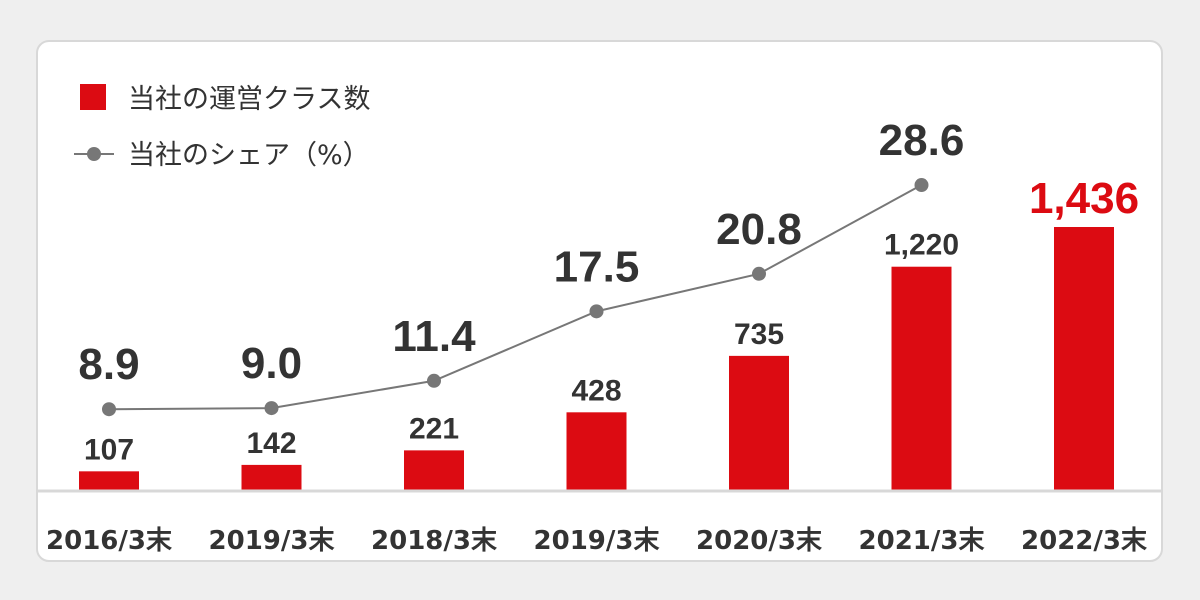 This screenshot has height=600, width=1200. Describe the element at coordinates (1084, 198) in the screenshot. I see `bar-value-label: 1,436` at that location.